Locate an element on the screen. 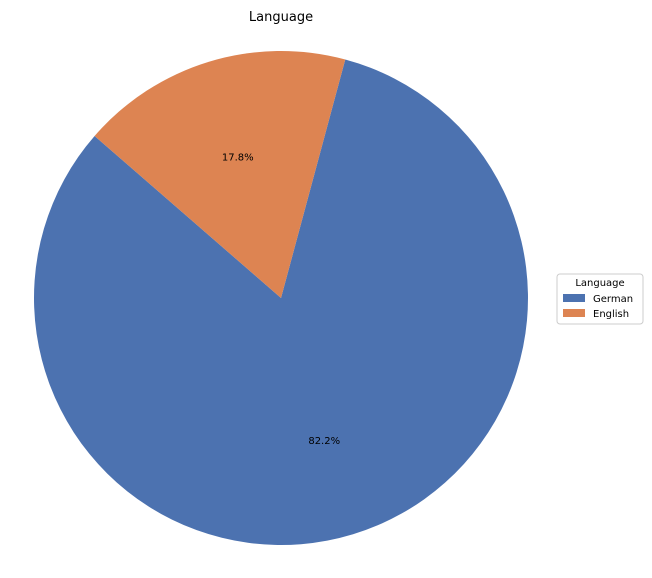 The height and width of the screenshot is (578, 652). pie-percentage-labels: 82.2% 17.8% is located at coordinates (281, 299).